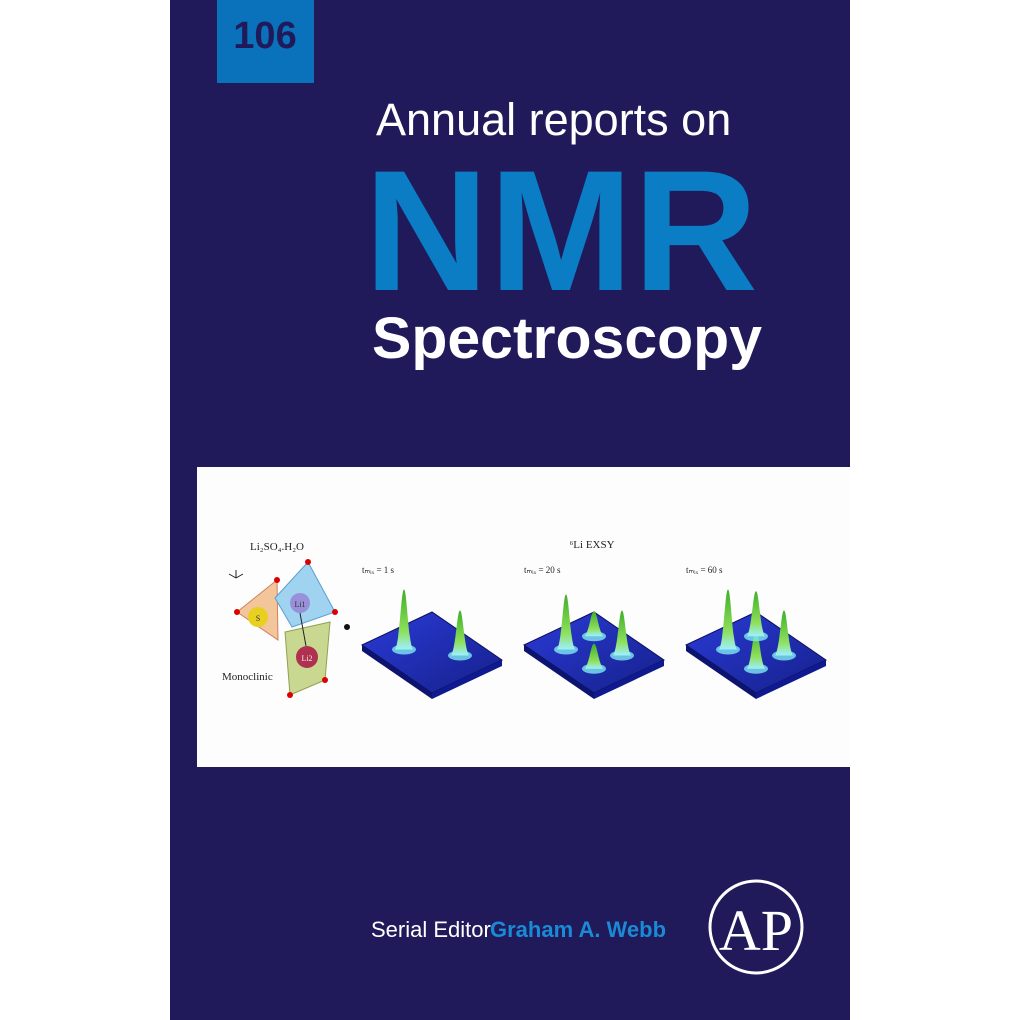 This screenshot has height=1020, width=1020. Describe the element at coordinates (277, 547) in the screenshot. I see `compound-label: Li₂SO₄.H₂O` at that location.